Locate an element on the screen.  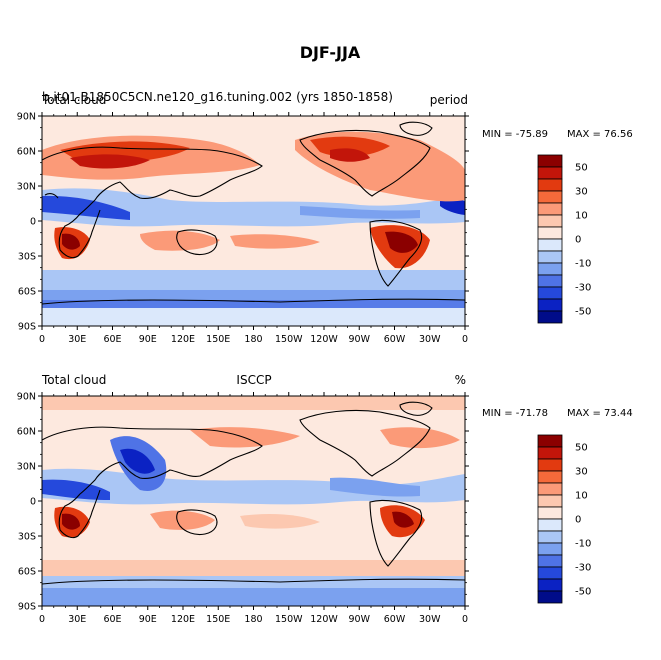
panel-center-label: ISCCP is located at coordinates (253, 380).